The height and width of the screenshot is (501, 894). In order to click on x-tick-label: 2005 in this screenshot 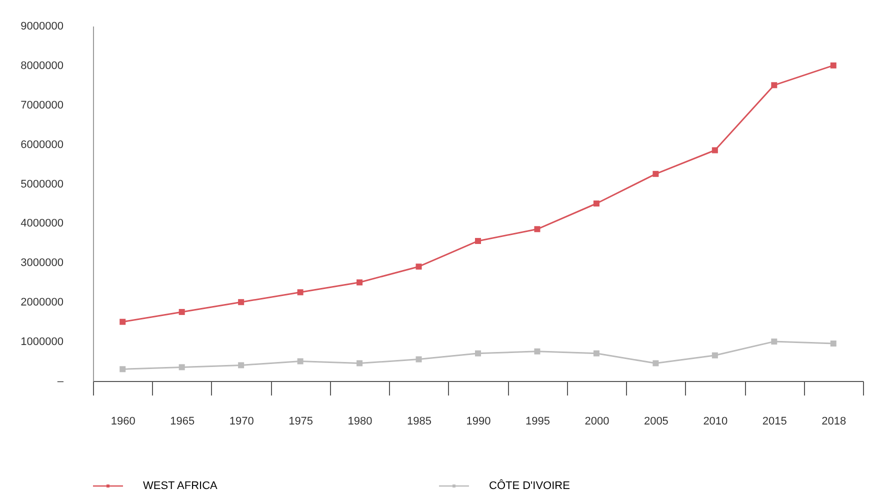, I will do `click(656, 422)`.